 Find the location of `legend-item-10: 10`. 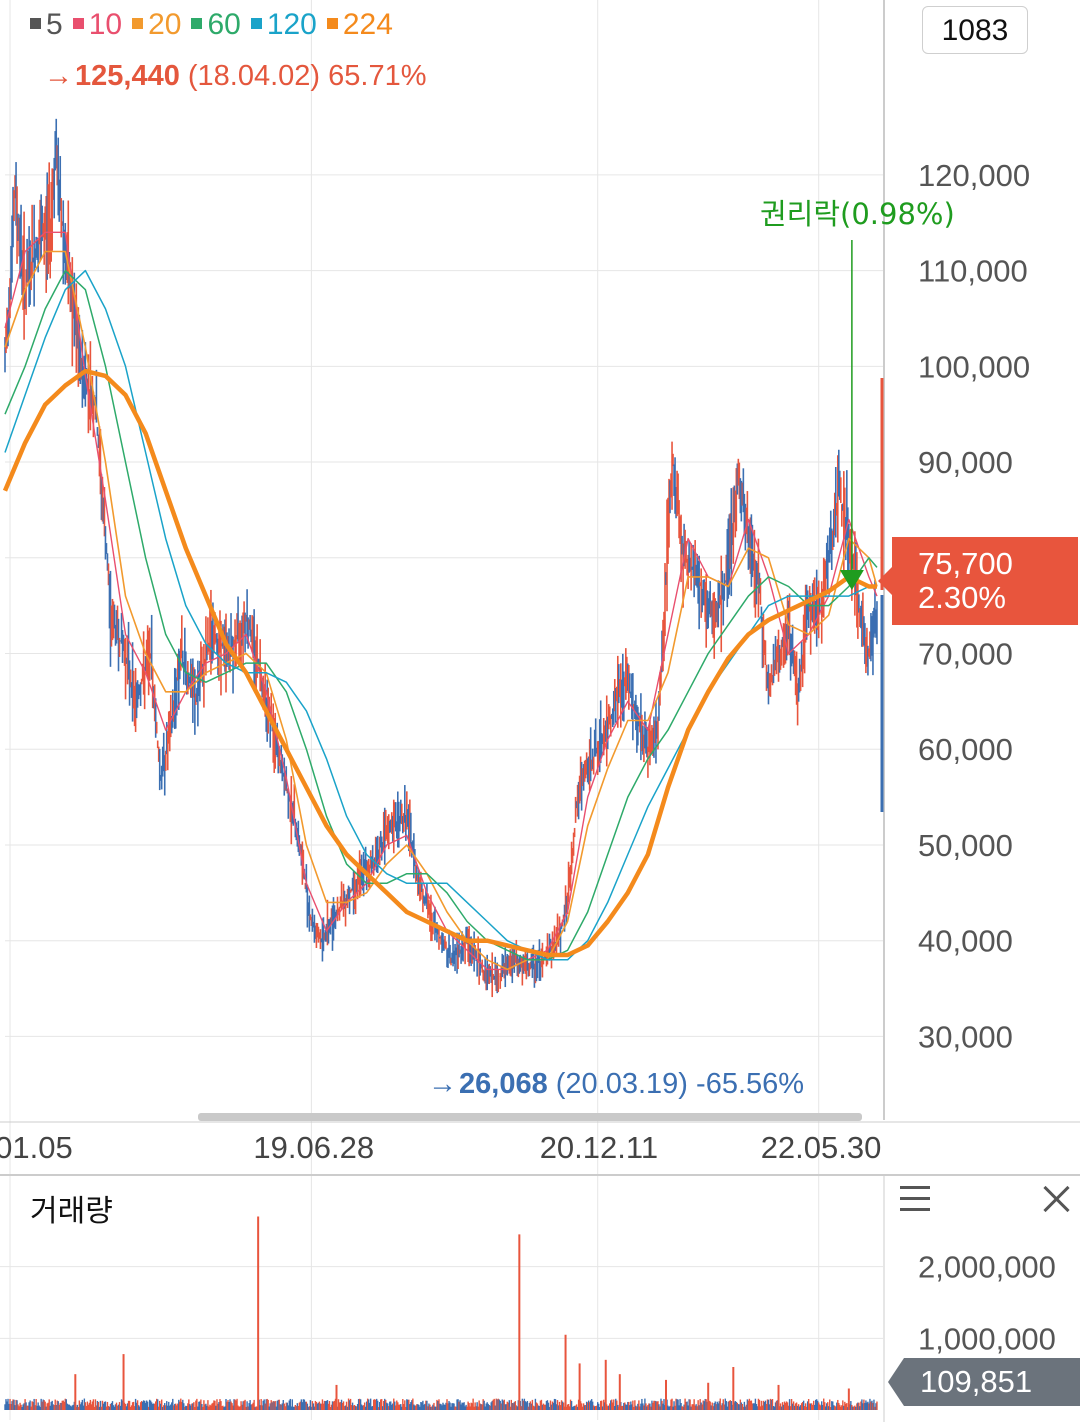

legend-item-10: 10 is located at coordinates (97, 24).